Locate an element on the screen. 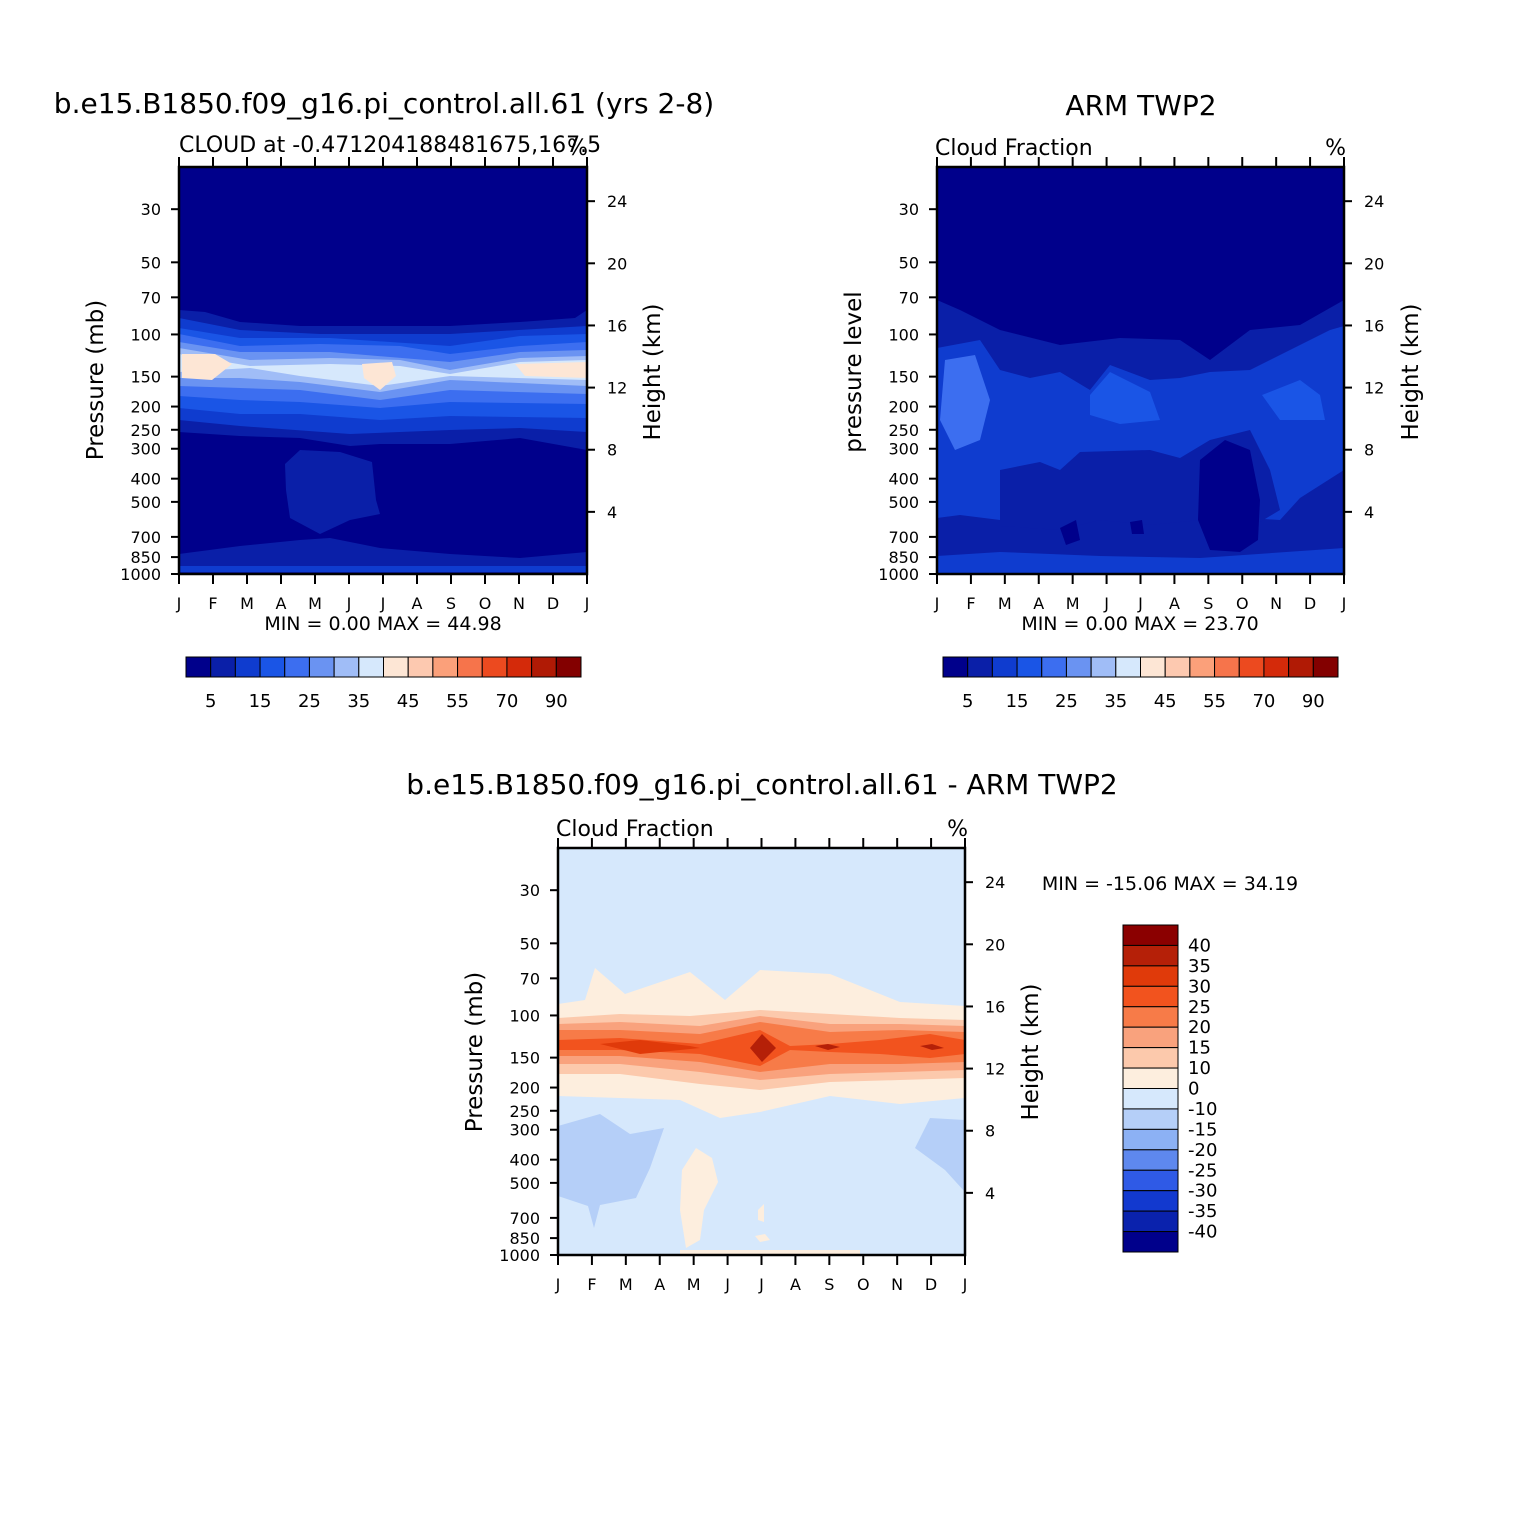 Image resolution: width=1524 pixels, height=1524 pixels. obs-colorbar-label: 70 is located at coordinates (1263, 701).